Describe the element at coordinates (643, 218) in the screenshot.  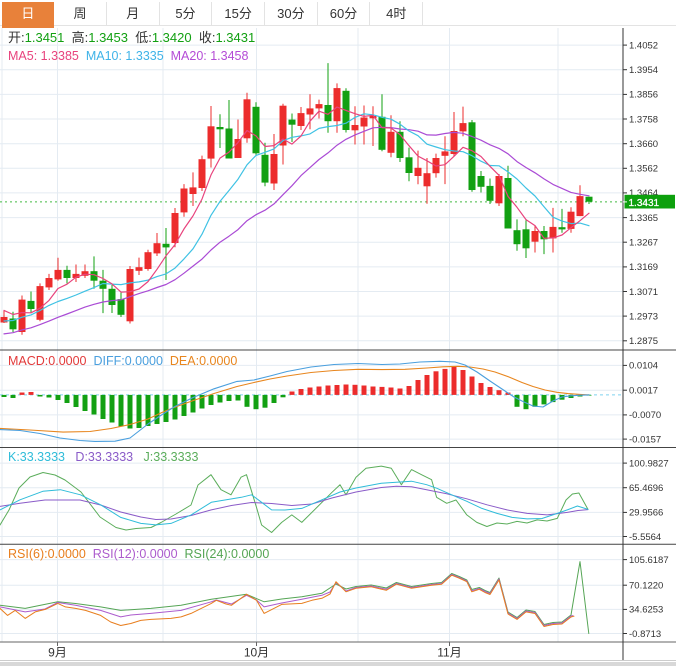
I see `svg-text: 1.3365` at that location.